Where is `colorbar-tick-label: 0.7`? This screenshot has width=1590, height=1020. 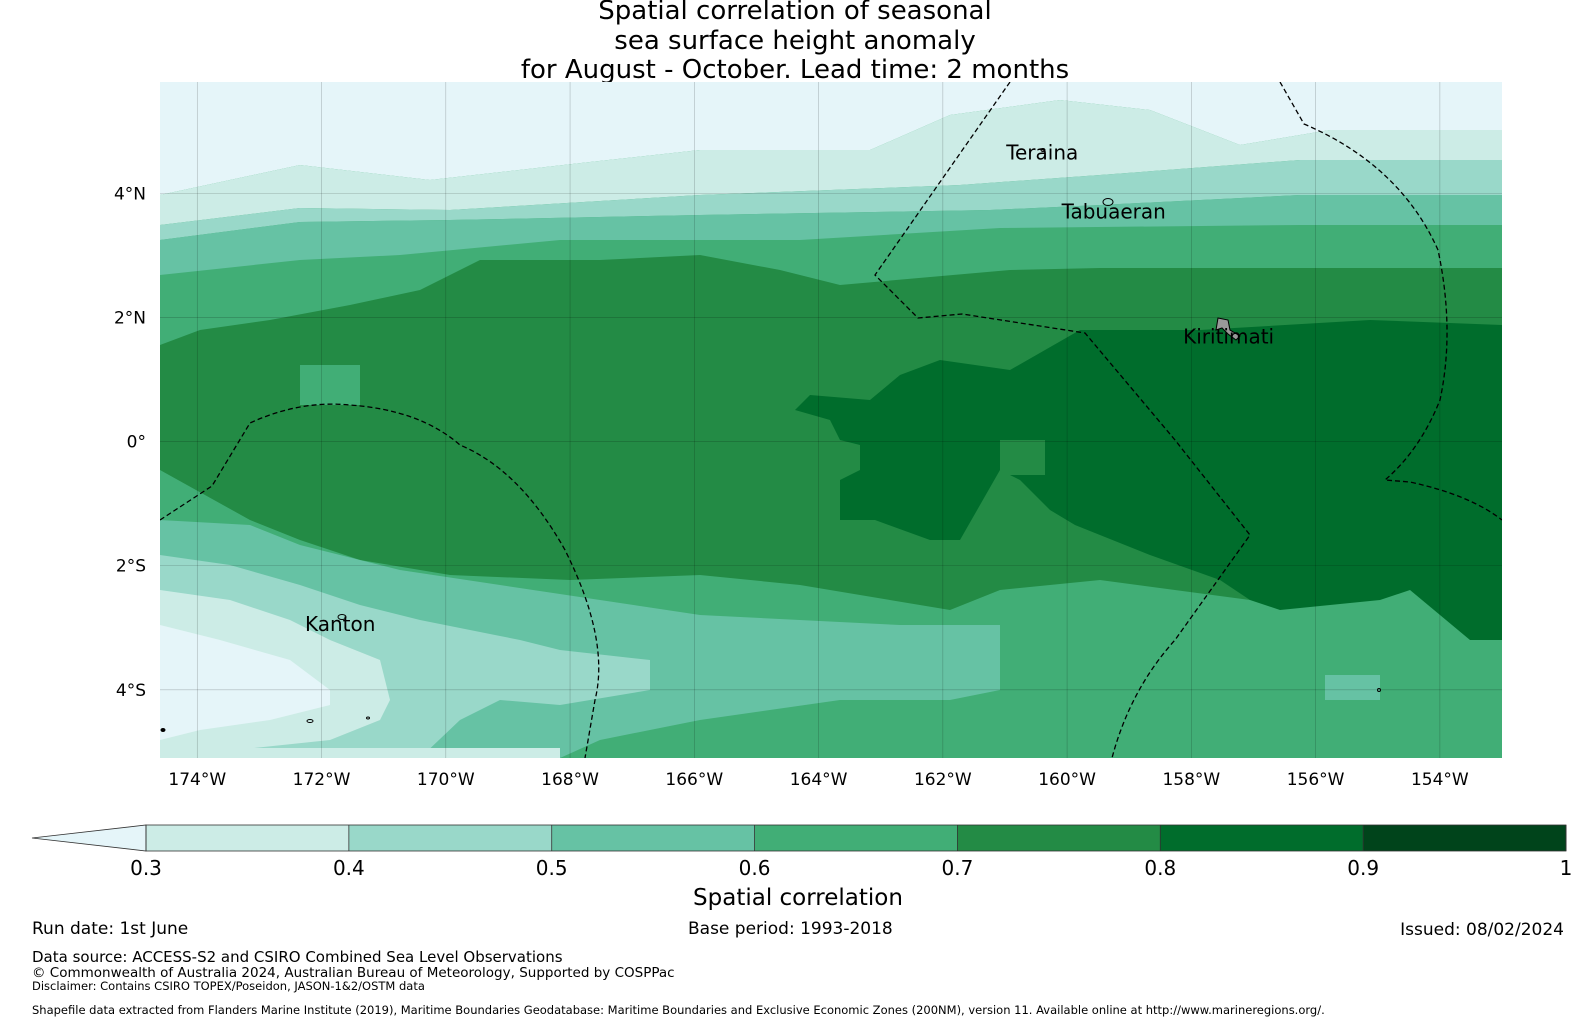 colorbar-tick-label: 0.7 is located at coordinates (958, 868).